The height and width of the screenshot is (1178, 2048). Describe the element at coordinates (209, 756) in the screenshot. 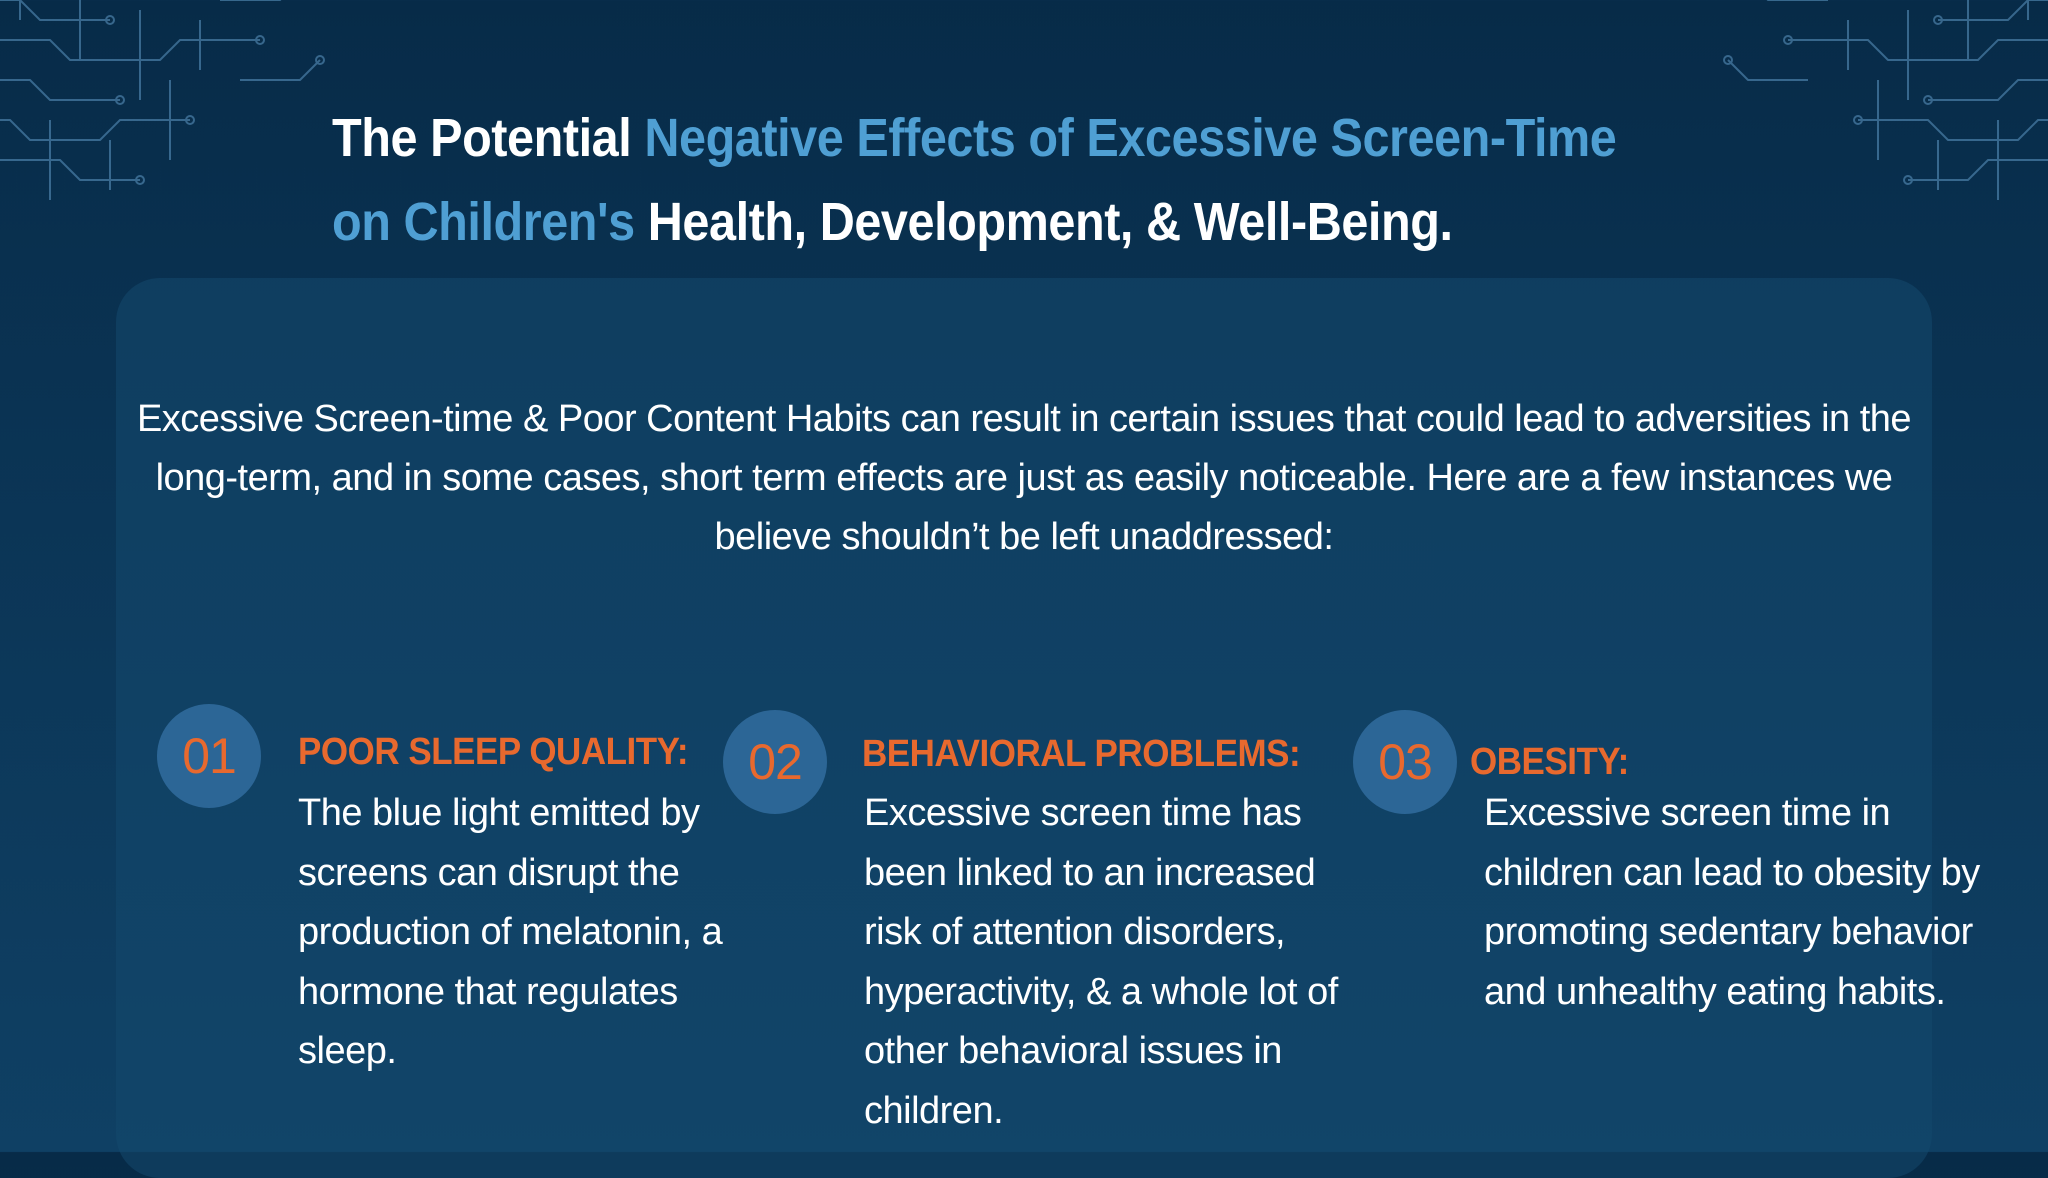

I see `item-number-badge-1: 01` at that location.